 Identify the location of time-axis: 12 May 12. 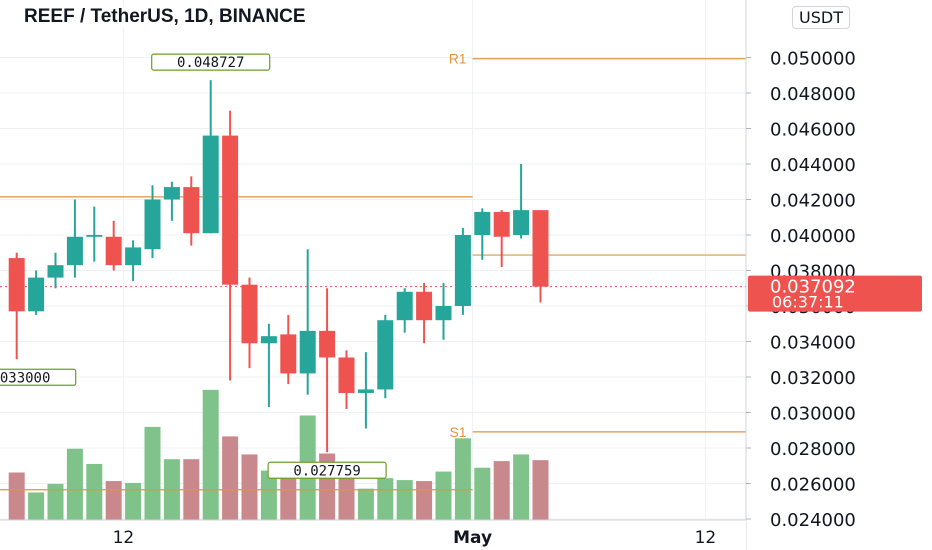
(373, 534).